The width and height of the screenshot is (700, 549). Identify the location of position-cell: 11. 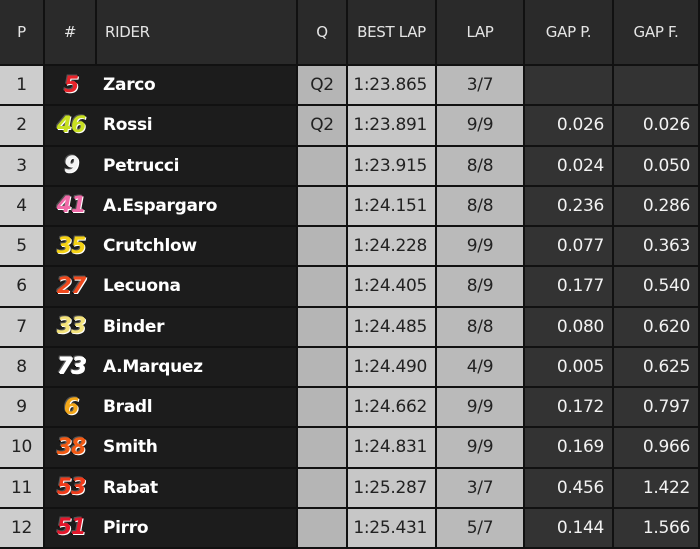
(22, 488).